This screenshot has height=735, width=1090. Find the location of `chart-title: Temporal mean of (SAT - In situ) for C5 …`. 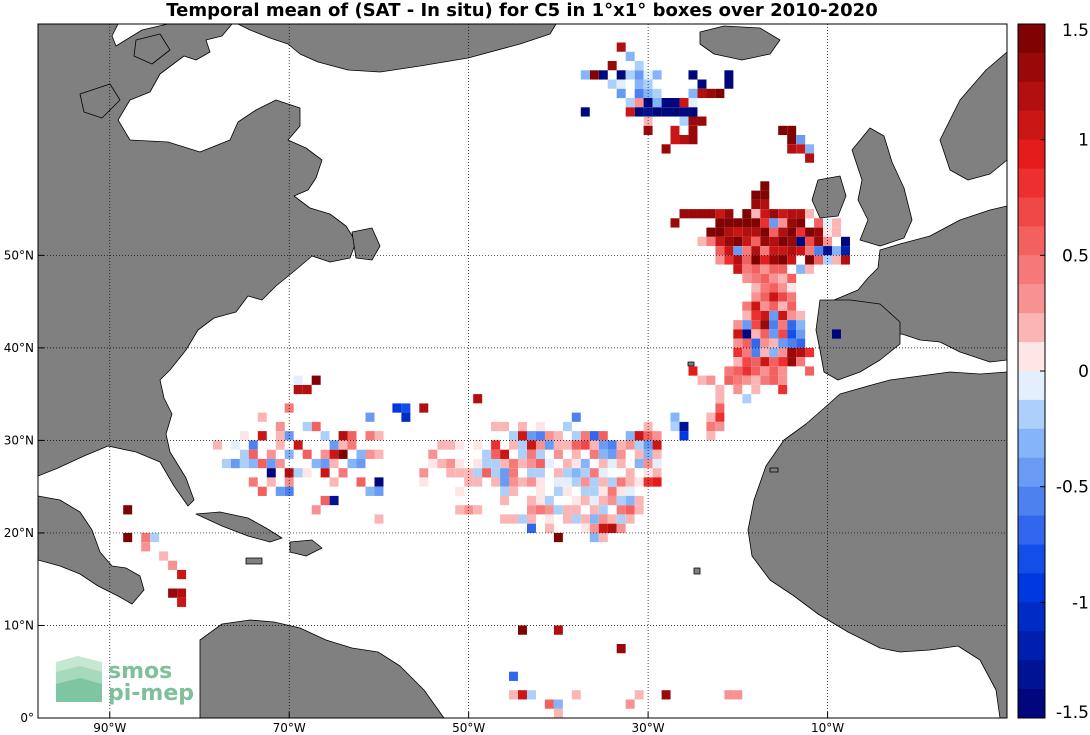

chart-title: Temporal mean of (SAT - In situ) for C5 … is located at coordinates (521, 10).